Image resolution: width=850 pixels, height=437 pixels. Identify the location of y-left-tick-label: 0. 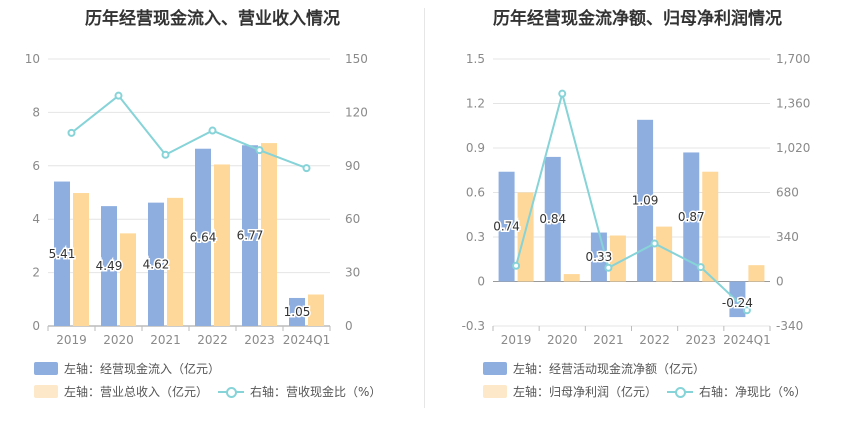
(481, 282).